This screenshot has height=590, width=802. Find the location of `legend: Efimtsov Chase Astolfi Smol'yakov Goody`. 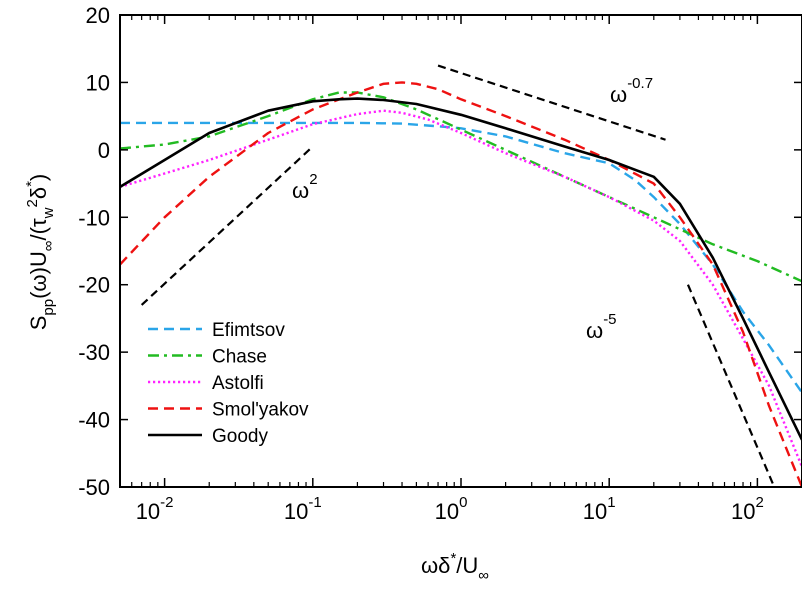

legend: Efimtsov Chase Astolfi Smol'yakov Goody is located at coordinates (228, 383).